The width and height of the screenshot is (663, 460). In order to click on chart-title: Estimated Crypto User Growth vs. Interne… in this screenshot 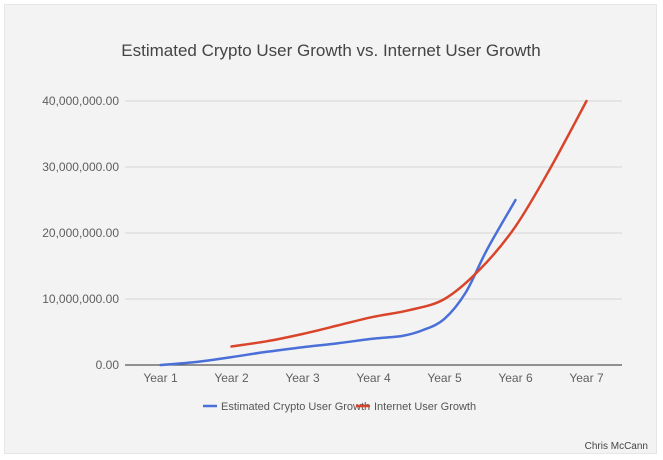, I will do `click(330, 50)`.